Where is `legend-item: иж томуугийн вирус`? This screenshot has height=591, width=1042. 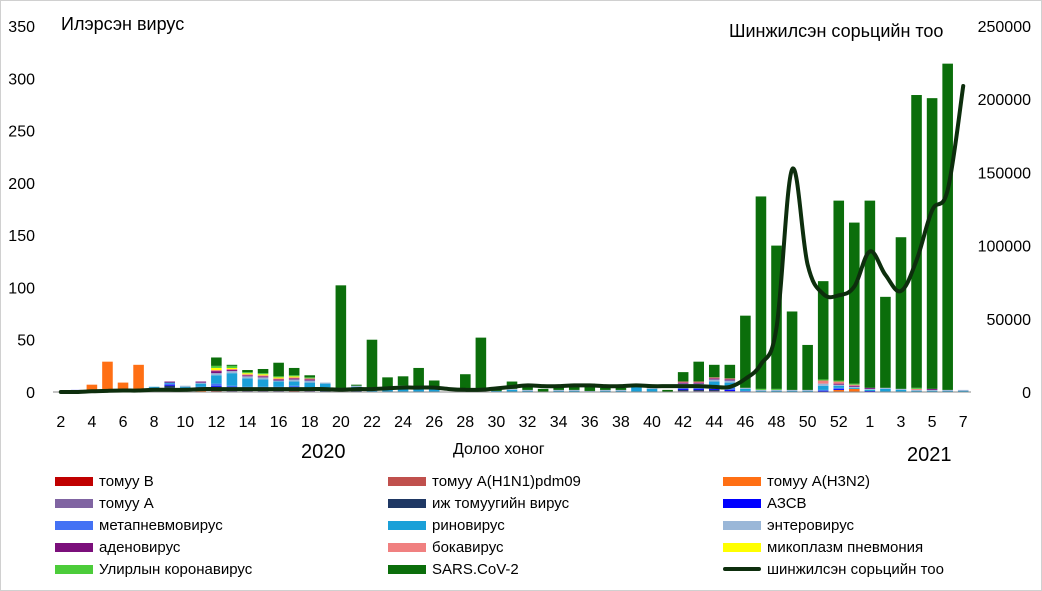 legend-item: иж томуугийн вирус is located at coordinates (478, 503).